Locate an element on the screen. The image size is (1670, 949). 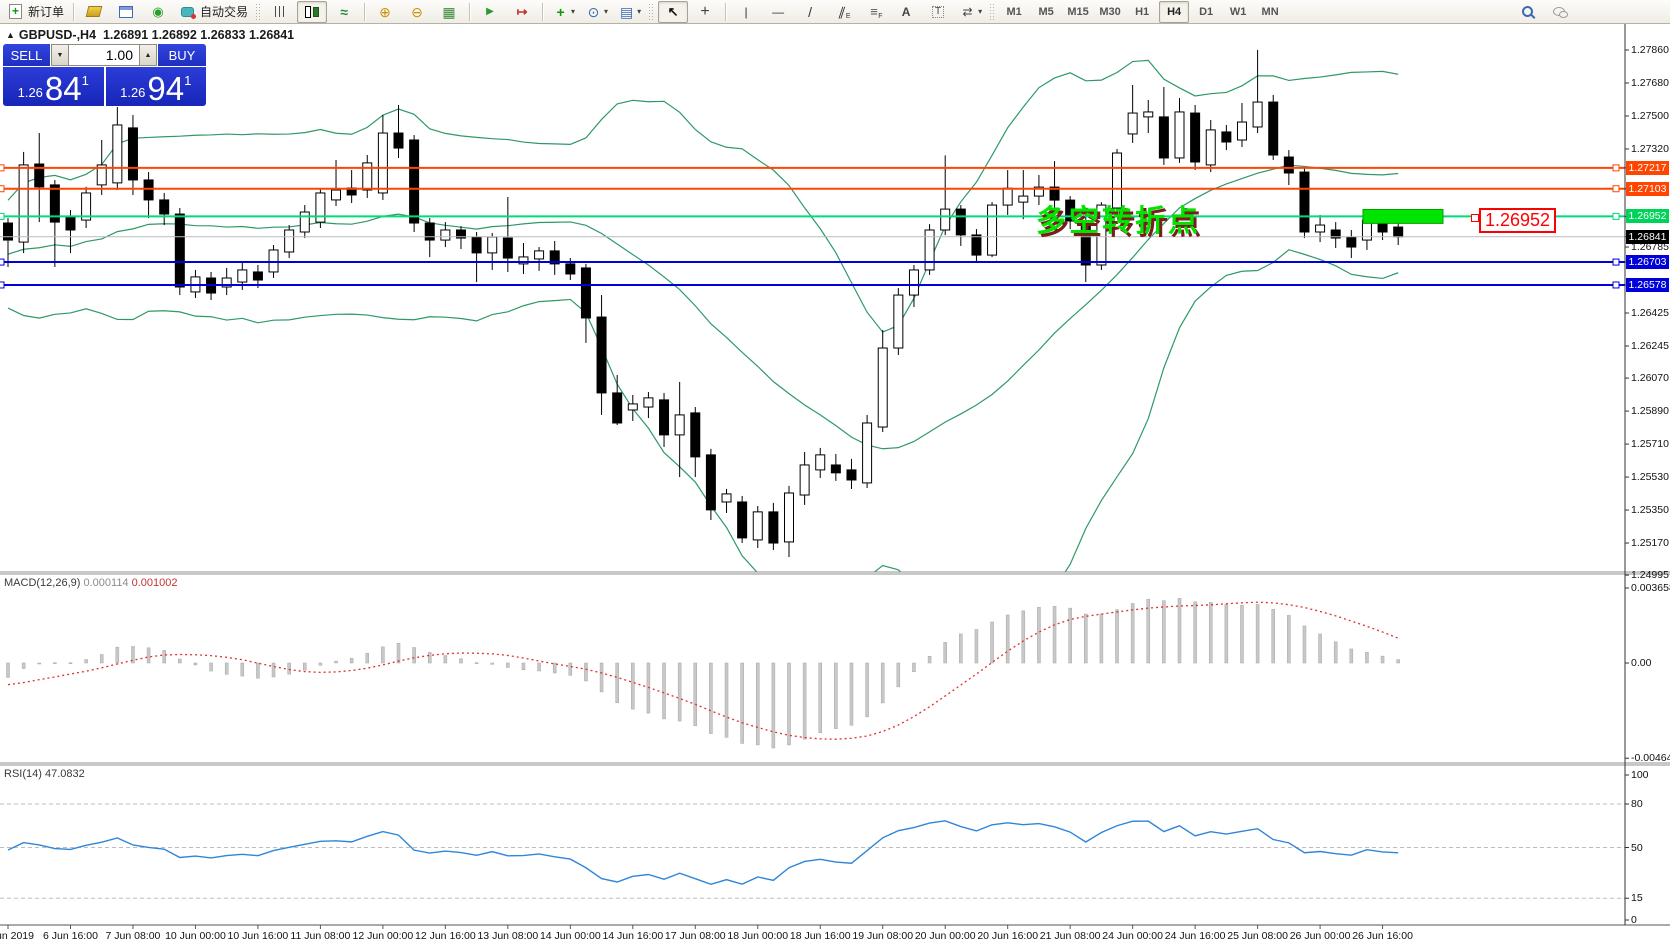
rsi-indicator-label: RSI(14) 47.0832 is located at coordinates (44, 774).